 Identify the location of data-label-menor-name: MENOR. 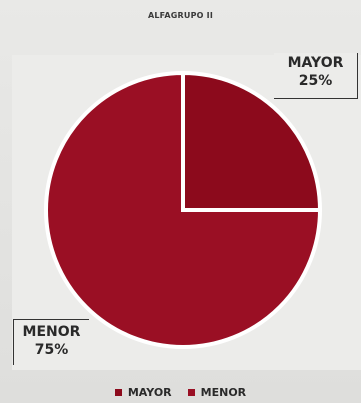
(51, 332).